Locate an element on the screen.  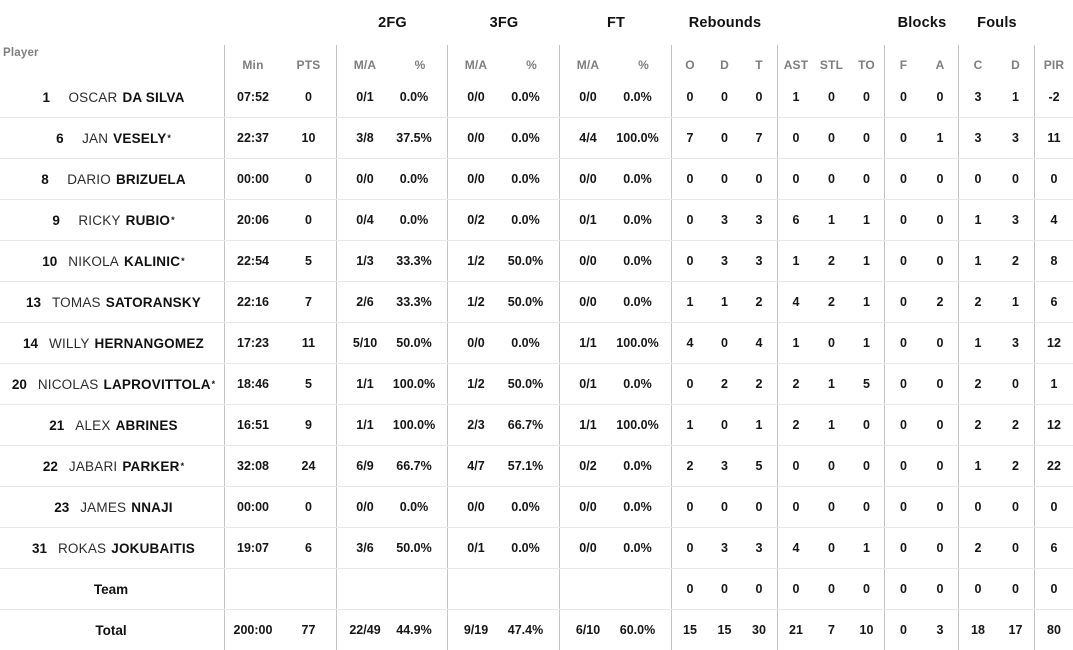
stat-ast: 0 is located at coordinates (796, 589).